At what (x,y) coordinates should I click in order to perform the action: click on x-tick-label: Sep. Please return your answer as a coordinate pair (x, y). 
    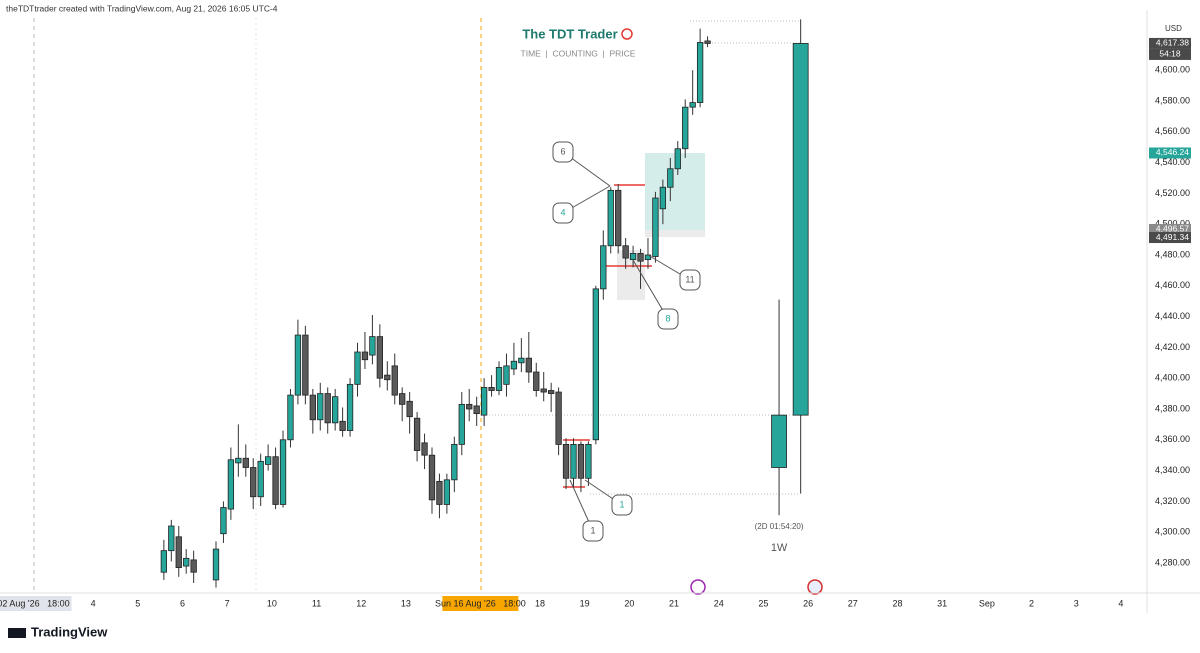
    Looking at the image, I should click on (987, 603).